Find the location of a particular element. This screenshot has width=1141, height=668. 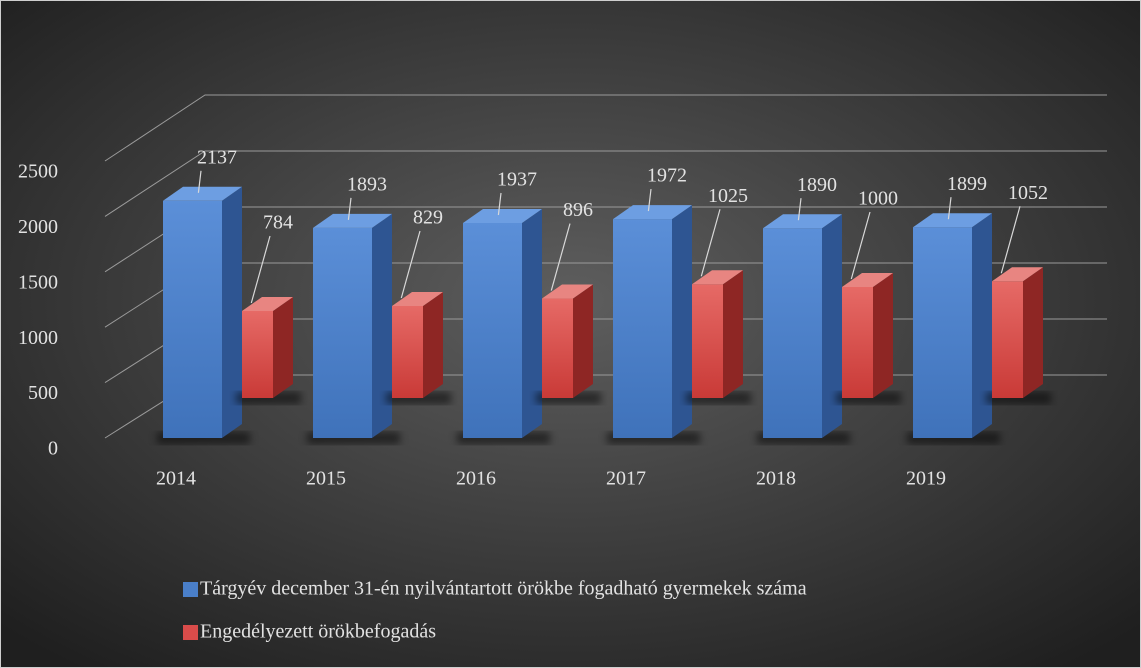

y-tick-label: 1500 is located at coordinates (38, 282).